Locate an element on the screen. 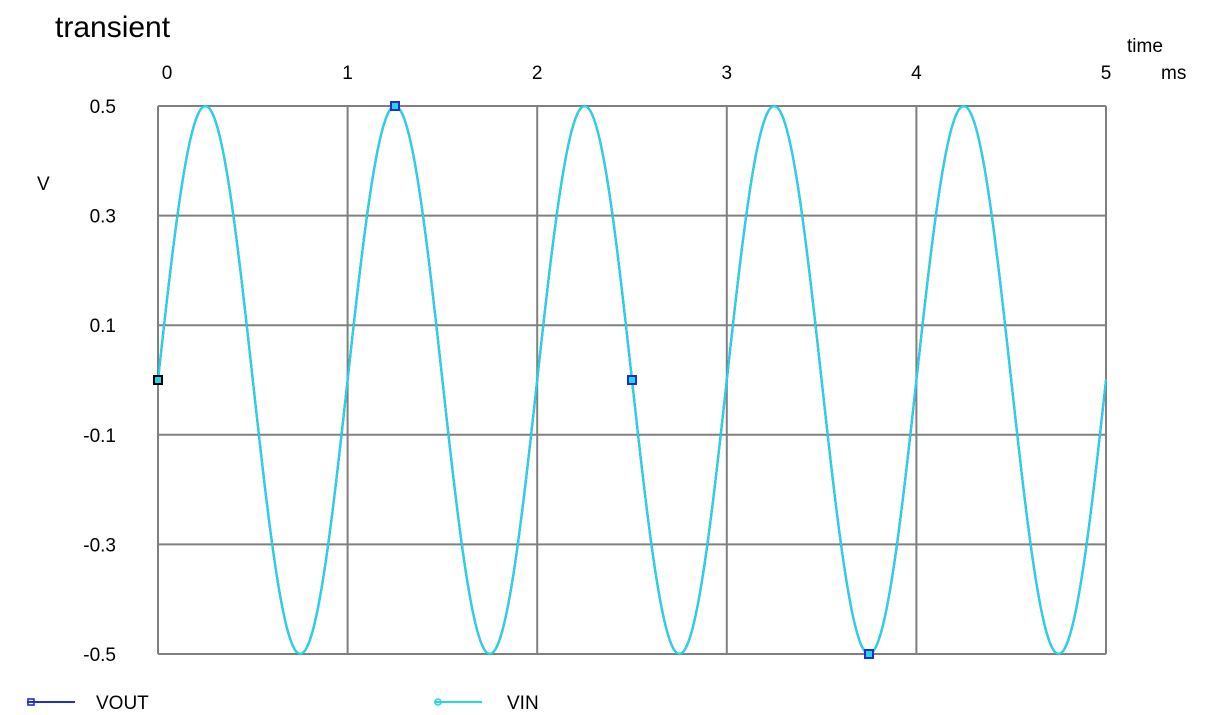  legend-vout-marker-icon is located at coordinates (31, 702).